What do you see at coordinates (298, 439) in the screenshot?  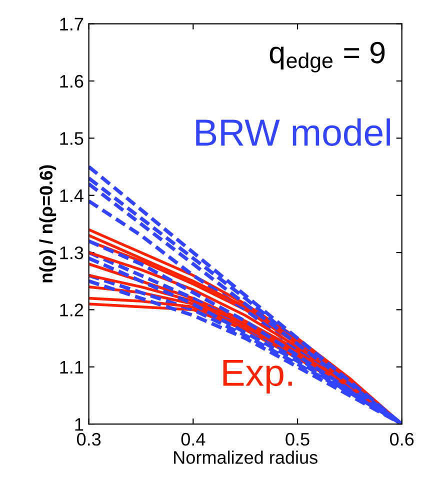 I see `x-tick-label: 0.5` at bounding box center [298, 439].